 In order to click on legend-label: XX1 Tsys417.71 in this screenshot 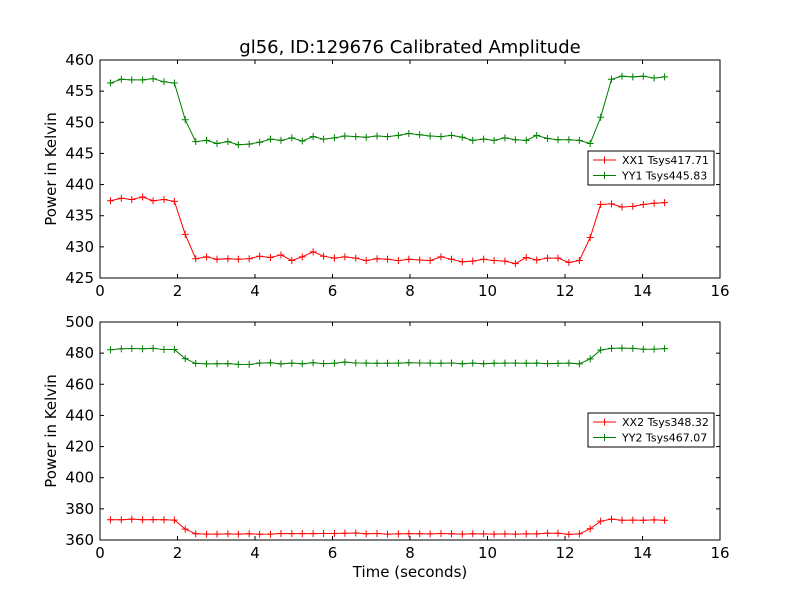, I will do `click(665, 160)`.